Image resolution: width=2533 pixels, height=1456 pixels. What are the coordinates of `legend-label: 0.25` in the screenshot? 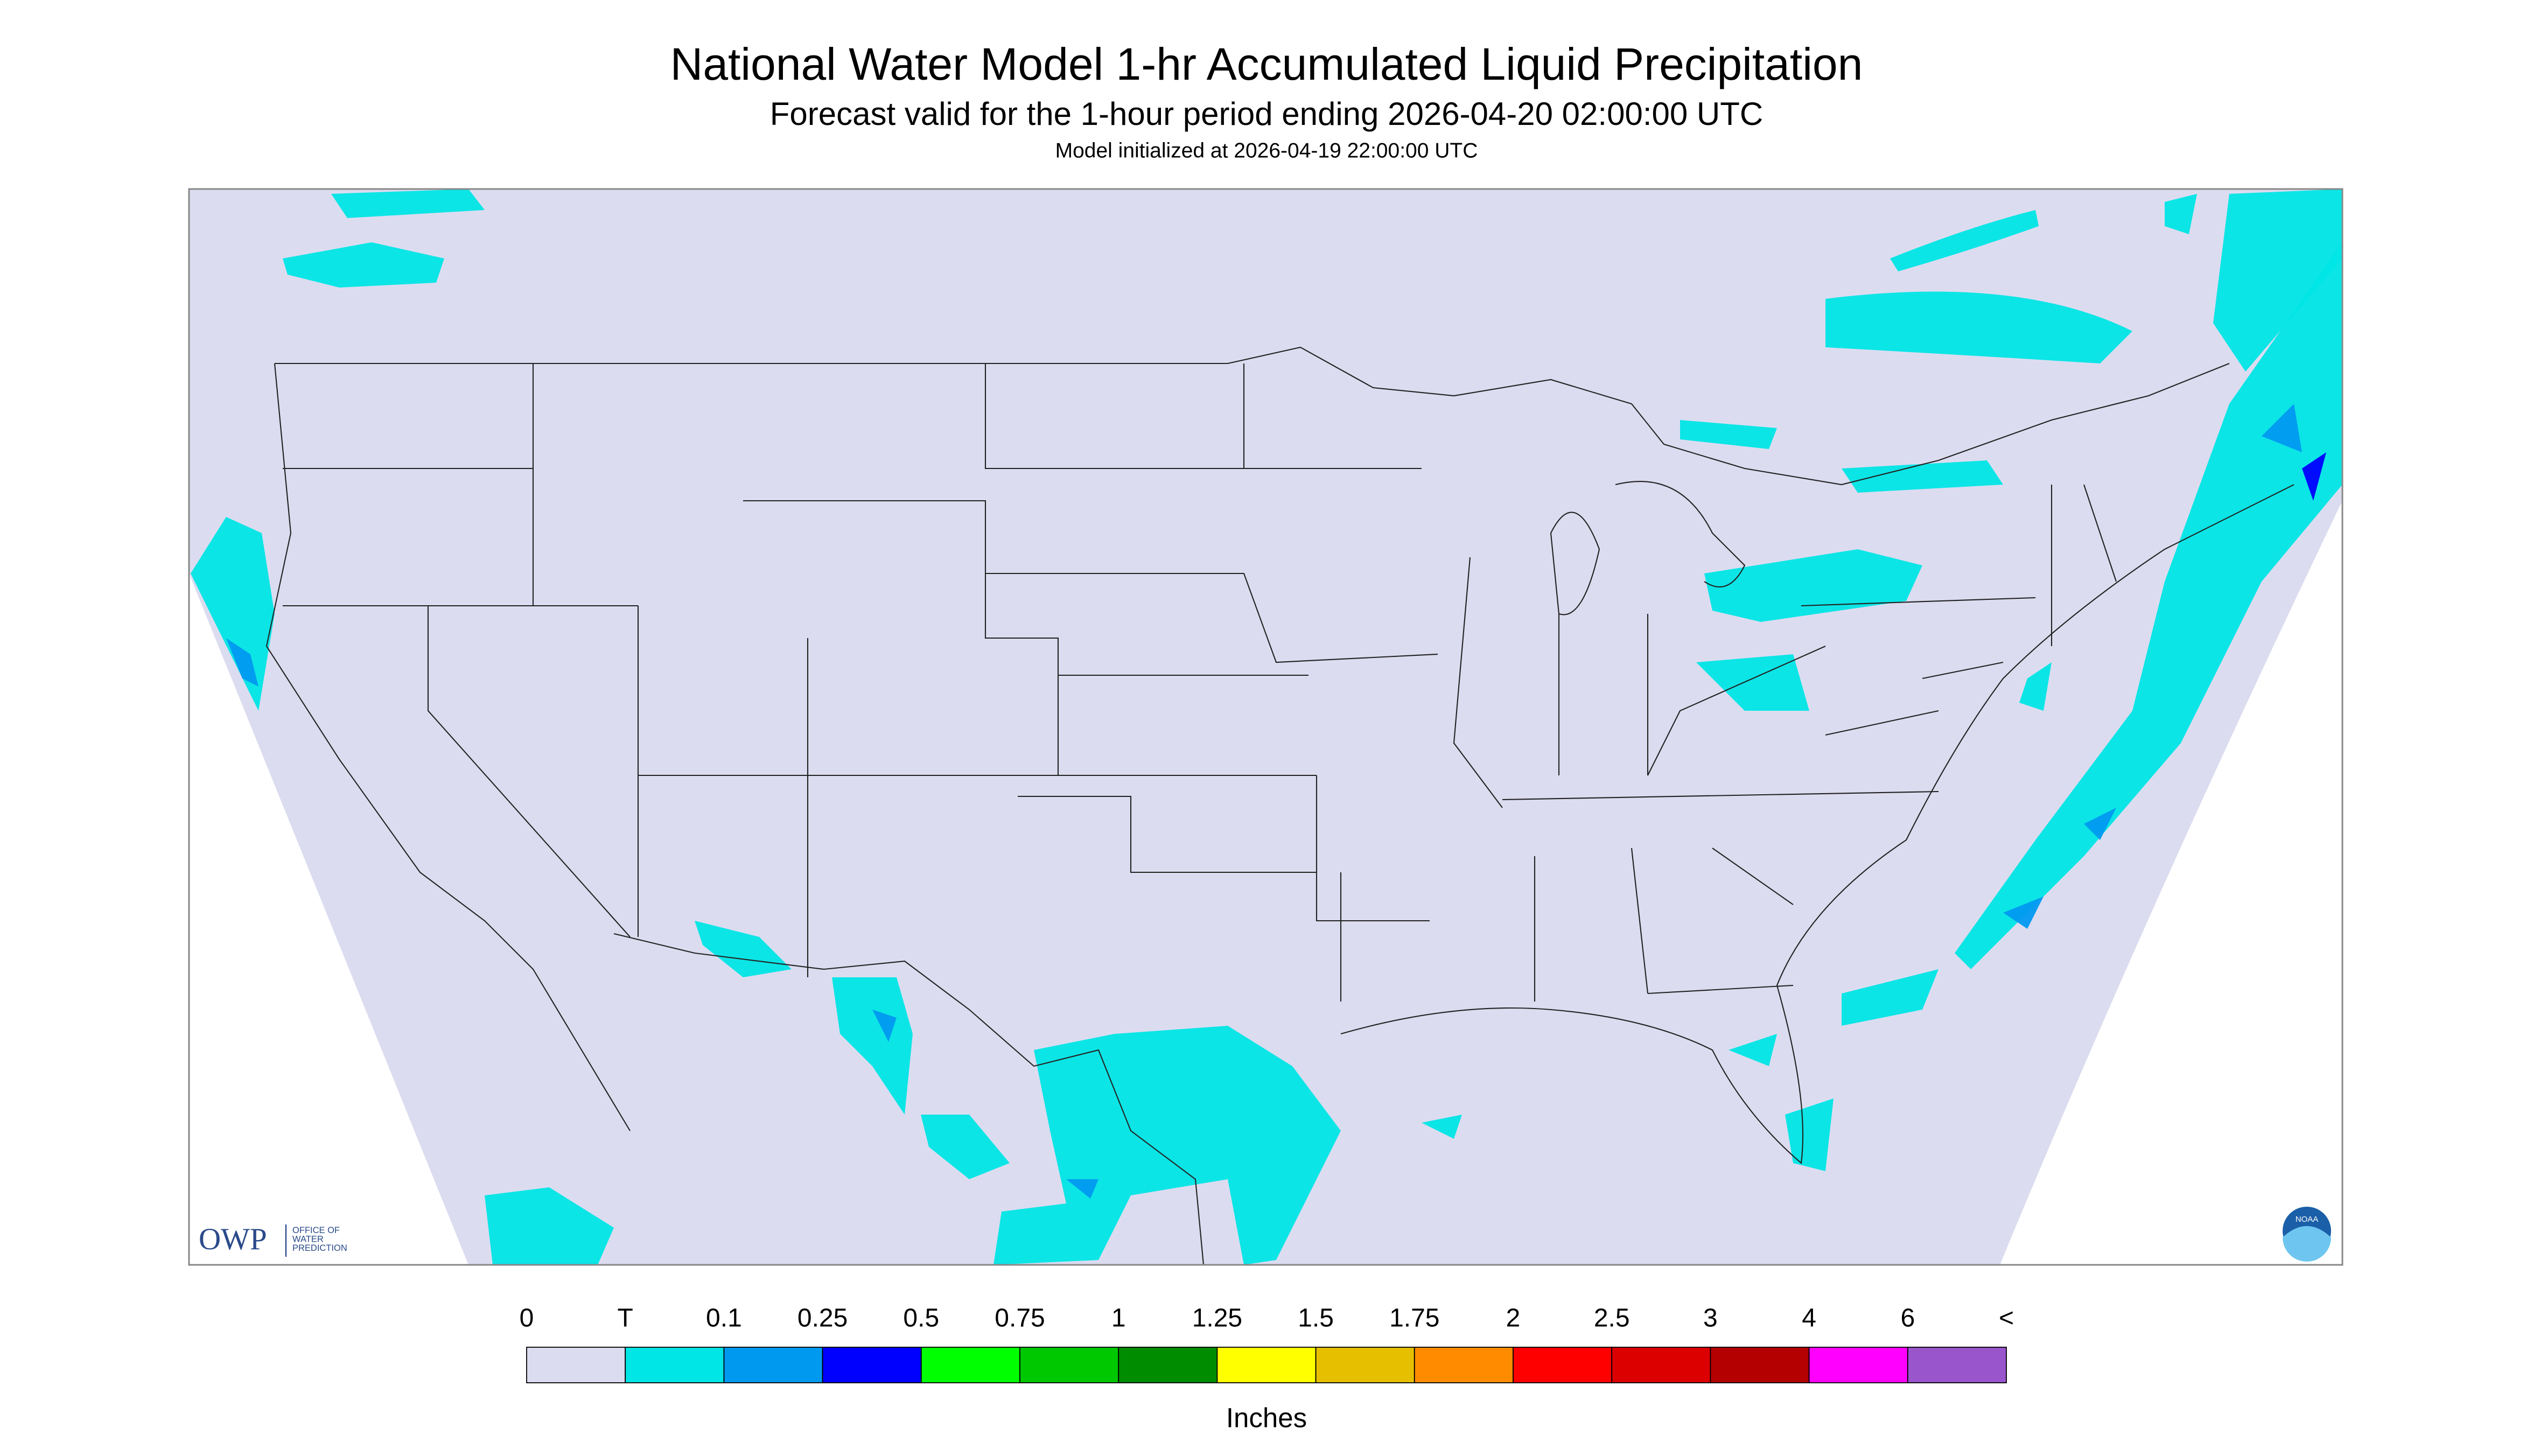 It's located at (823, 1318).